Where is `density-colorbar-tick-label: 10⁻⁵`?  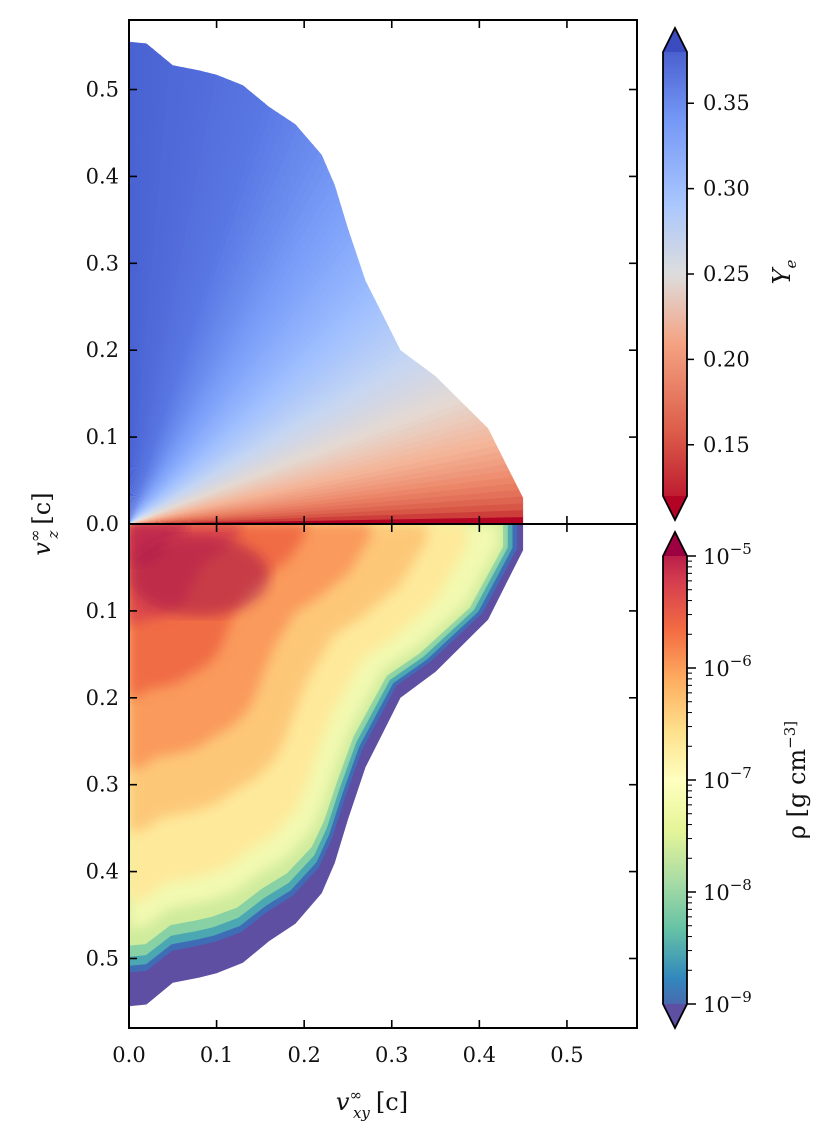
density-colorbar-tick-label: 10⁻⁵ is located at coordinates (727, 554).